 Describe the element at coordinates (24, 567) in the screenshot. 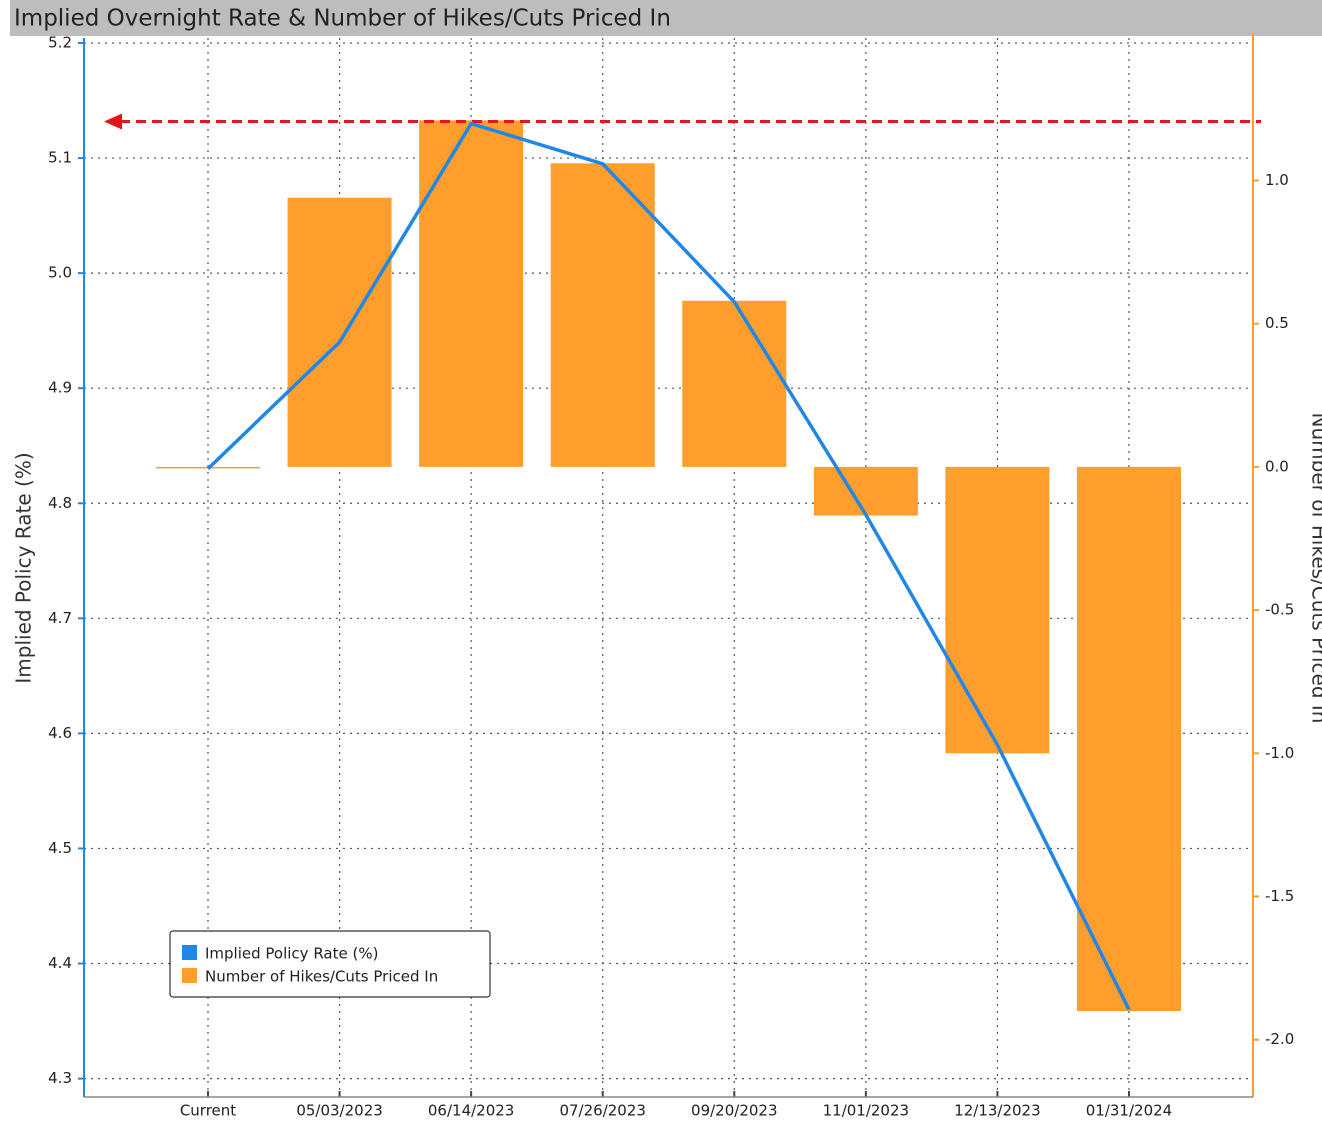

I see `y-axis-label: Implied Policy Rate (%)` at that location.